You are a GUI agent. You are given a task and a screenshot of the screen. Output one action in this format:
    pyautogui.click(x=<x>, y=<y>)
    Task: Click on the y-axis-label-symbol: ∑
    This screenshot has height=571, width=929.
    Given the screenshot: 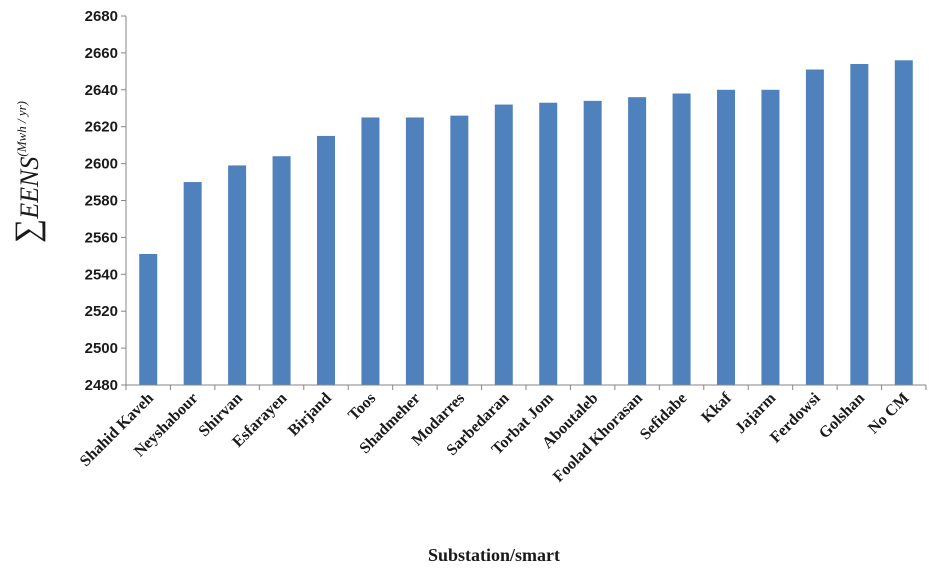 What is the action you would take?
    pyautogui.click(x=27, y=231)
    